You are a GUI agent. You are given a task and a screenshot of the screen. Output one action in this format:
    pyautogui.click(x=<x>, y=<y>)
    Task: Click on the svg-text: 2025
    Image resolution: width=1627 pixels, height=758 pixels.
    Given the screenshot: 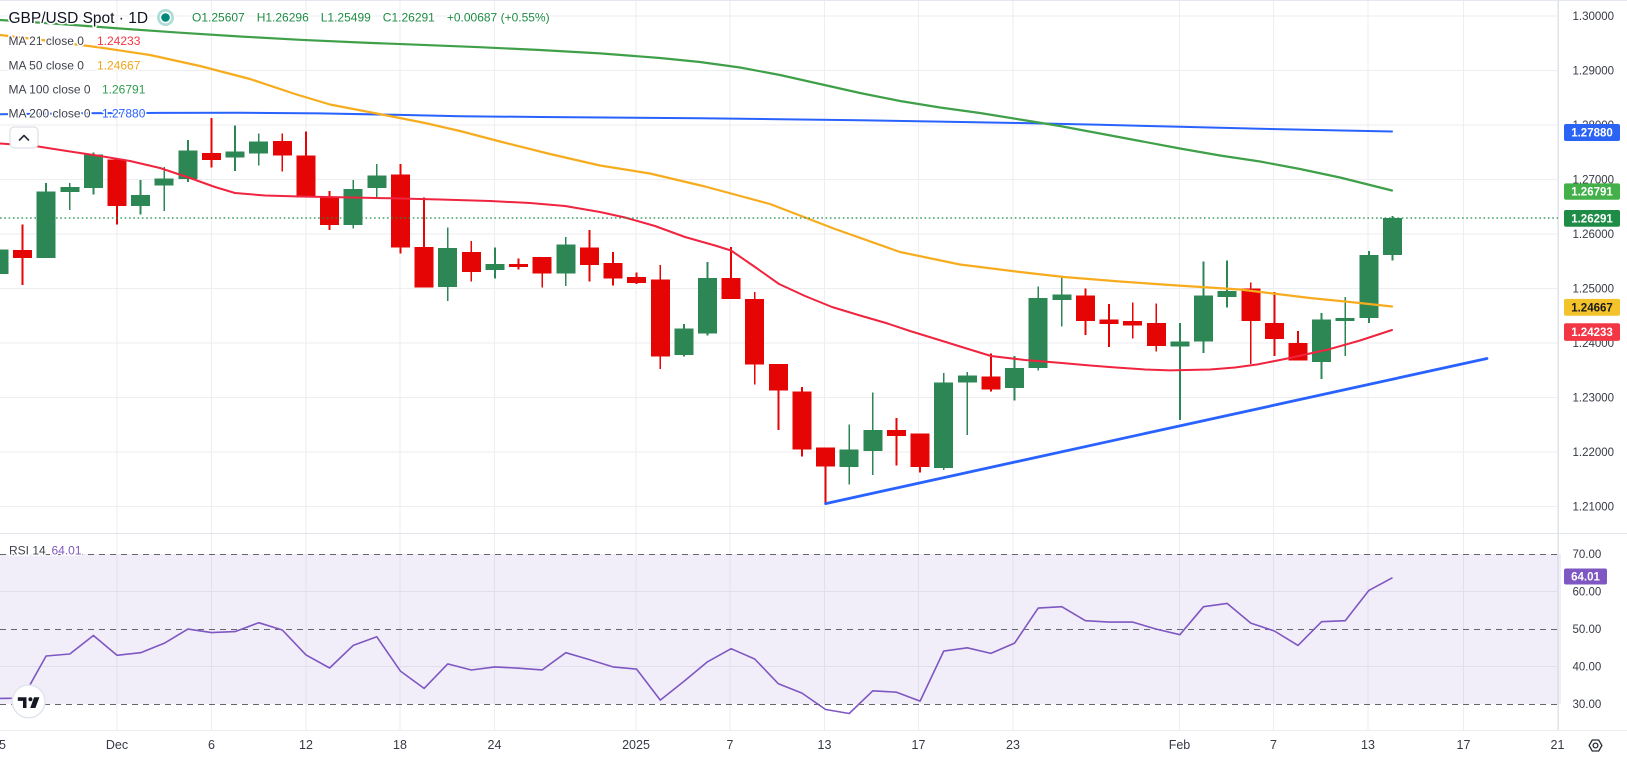 What is the action you would take?
    pyautogui.click(x=636, y=745)
    